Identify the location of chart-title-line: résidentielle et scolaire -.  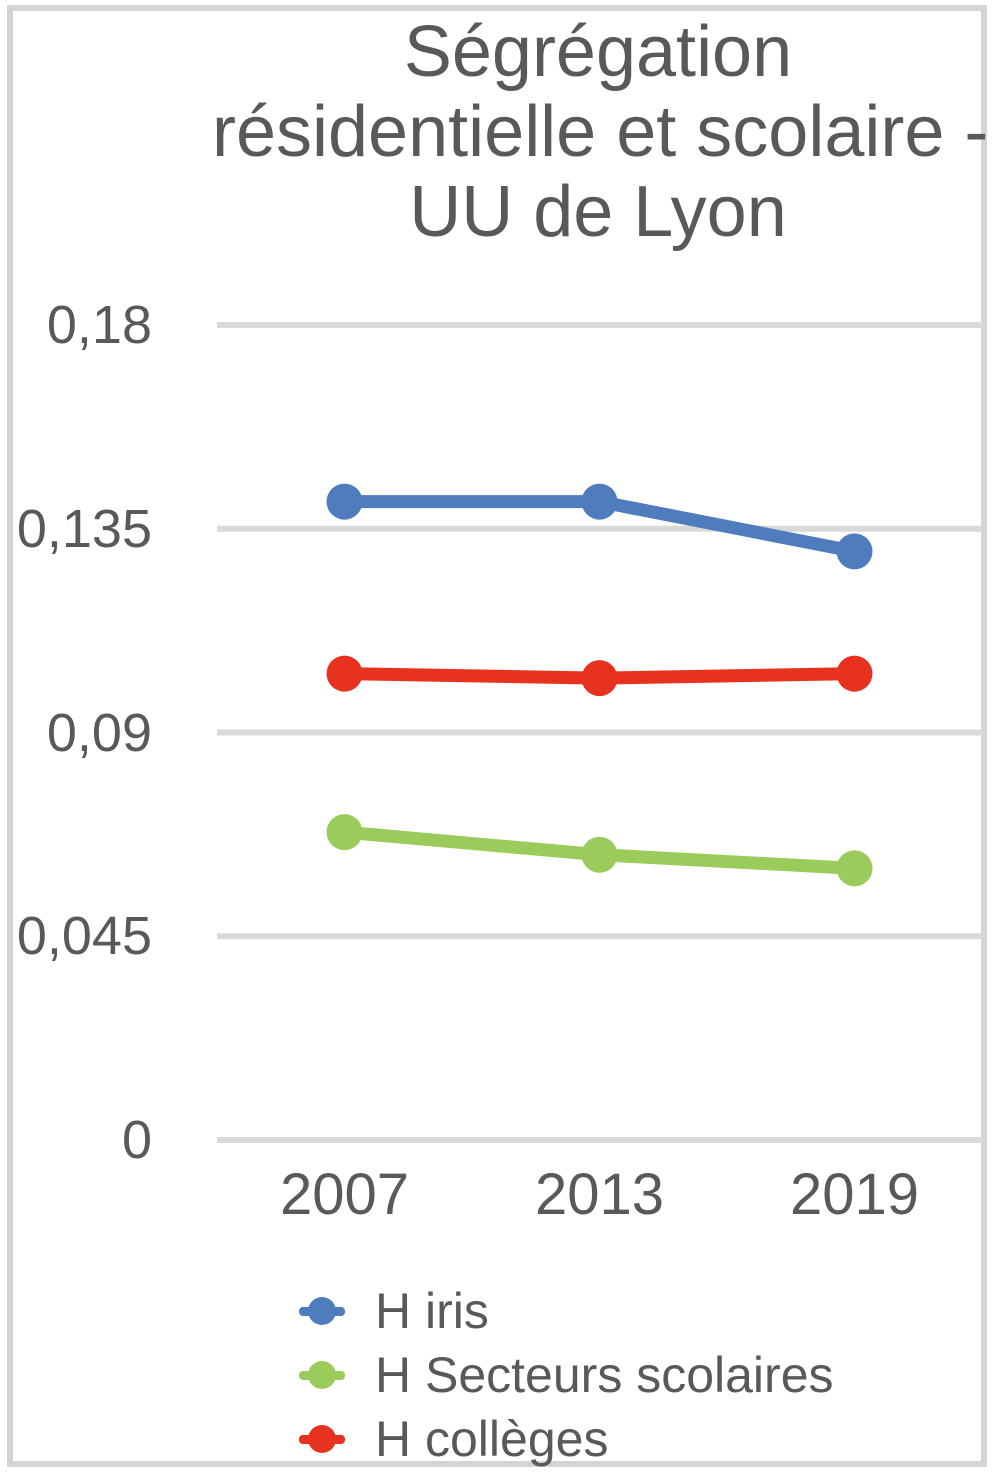
(600, 132).